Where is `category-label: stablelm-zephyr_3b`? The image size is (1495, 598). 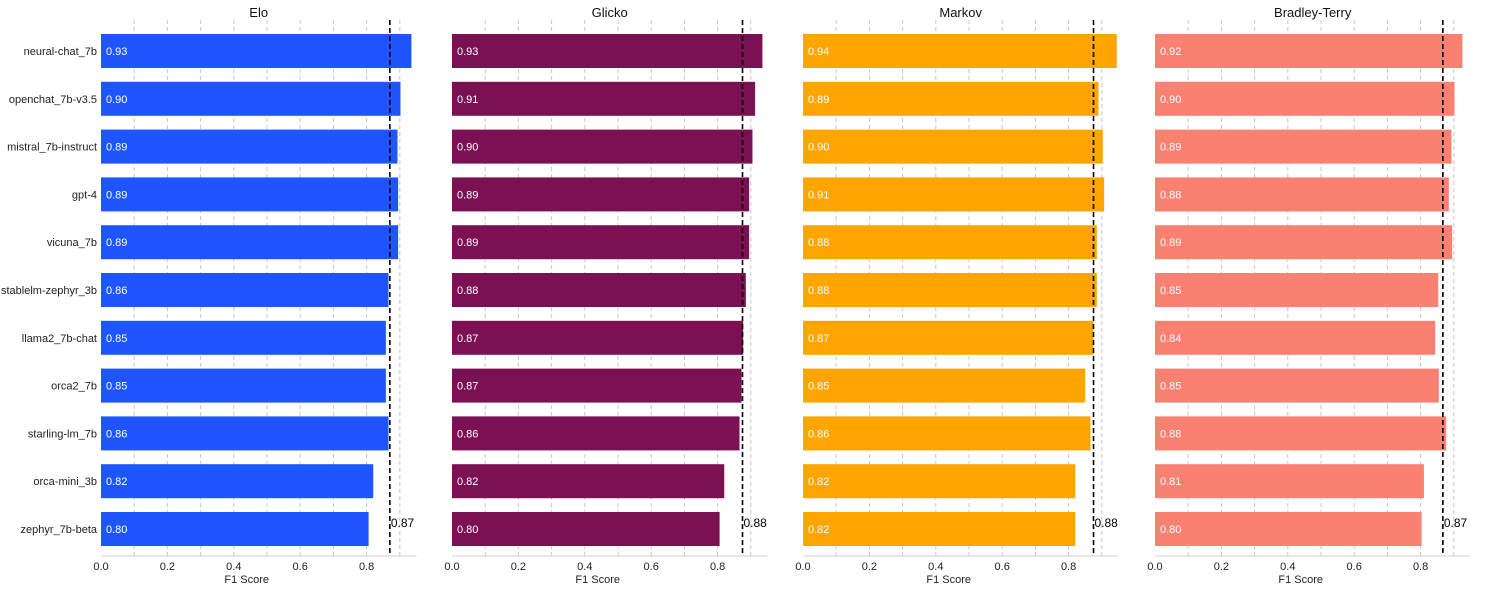 category-label: stablelm-zephyr_3b is located at coordinates (49, 291).